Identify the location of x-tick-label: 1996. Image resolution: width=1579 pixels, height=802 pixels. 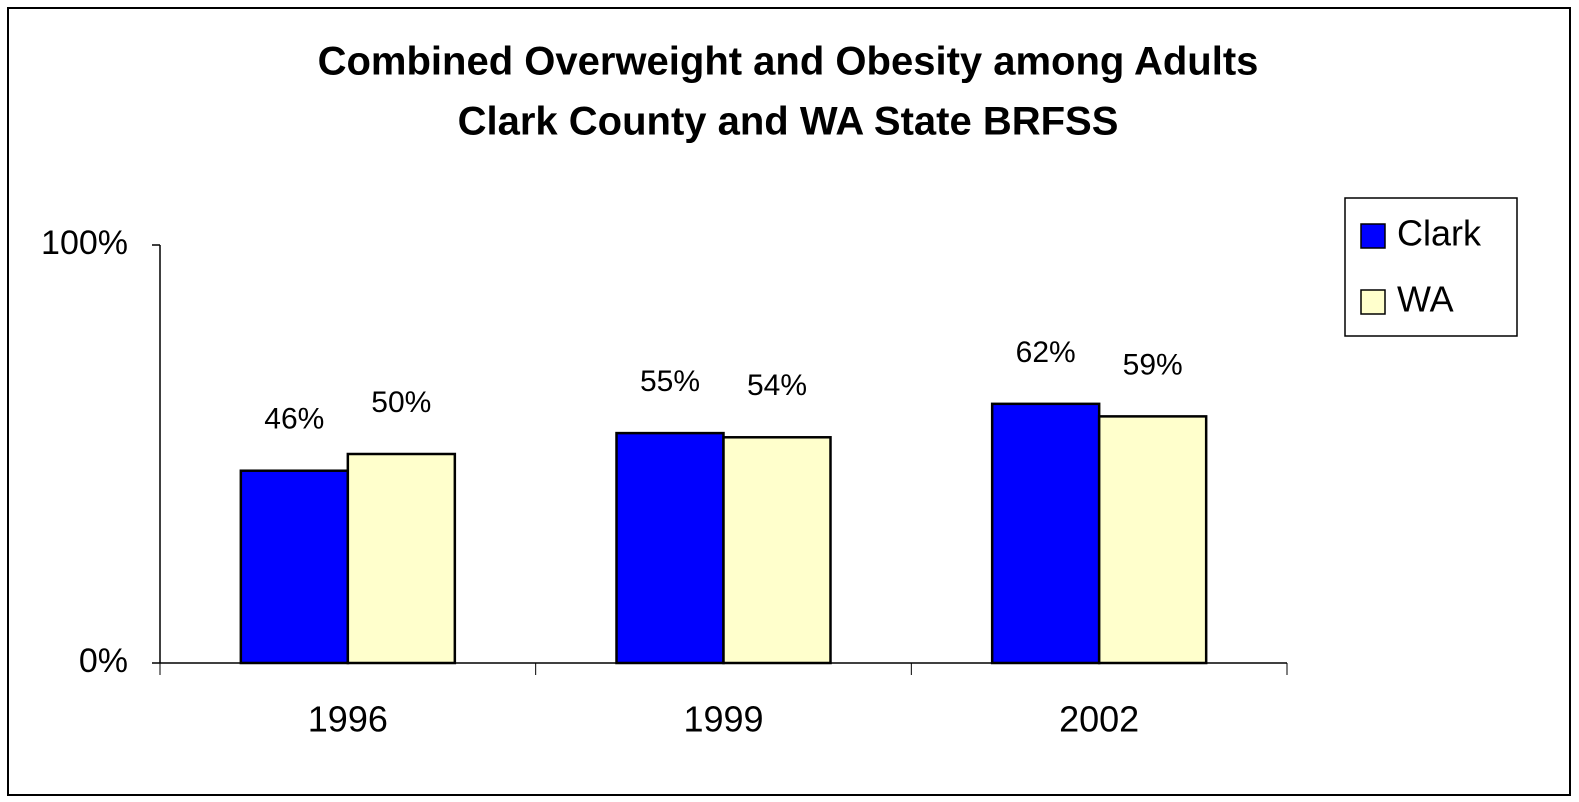
(348, 719).